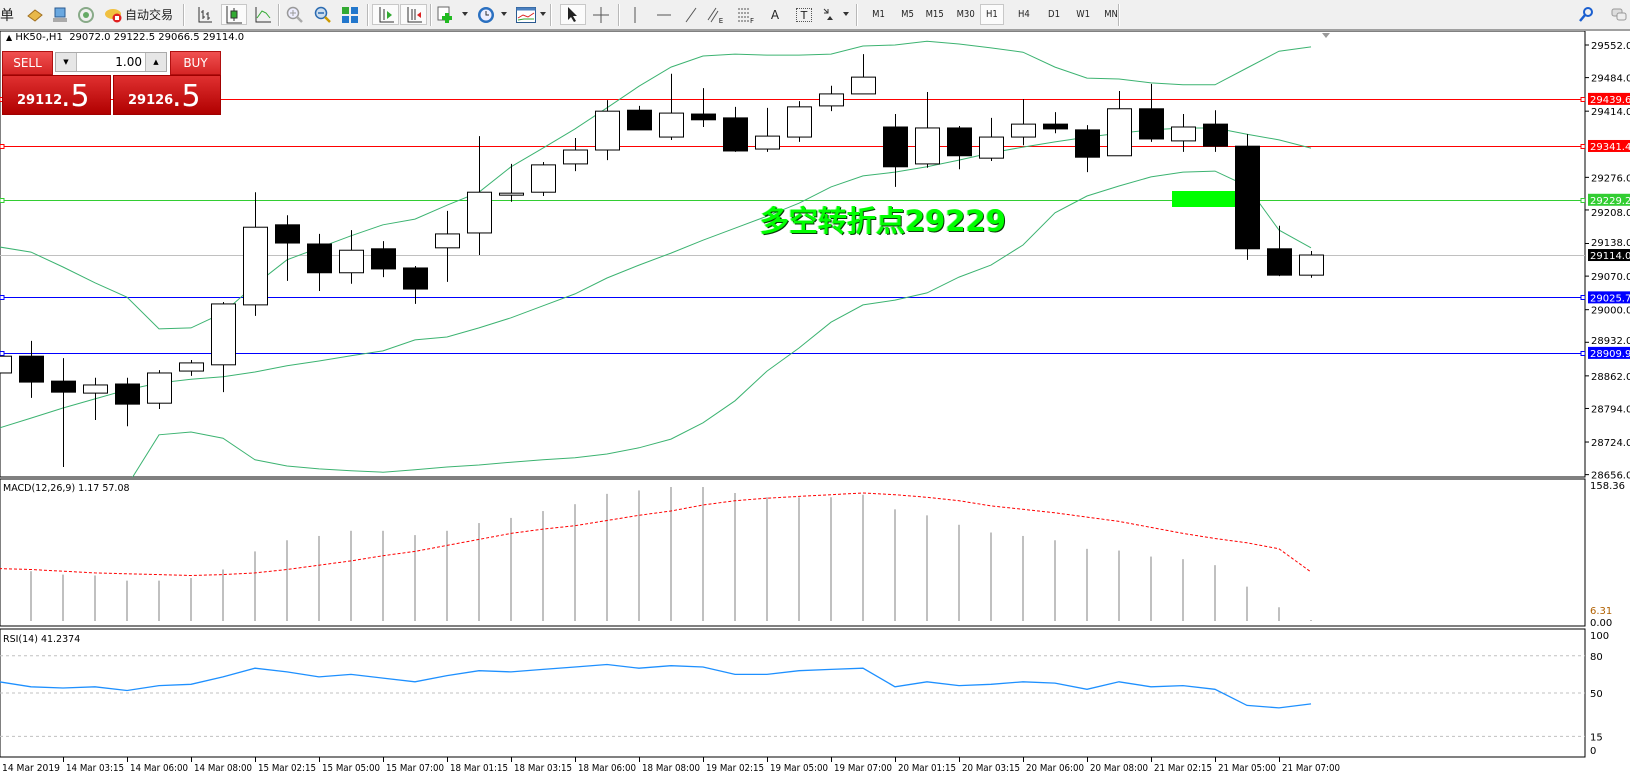  I want to click on crosshair-icon, so click(601, 14).